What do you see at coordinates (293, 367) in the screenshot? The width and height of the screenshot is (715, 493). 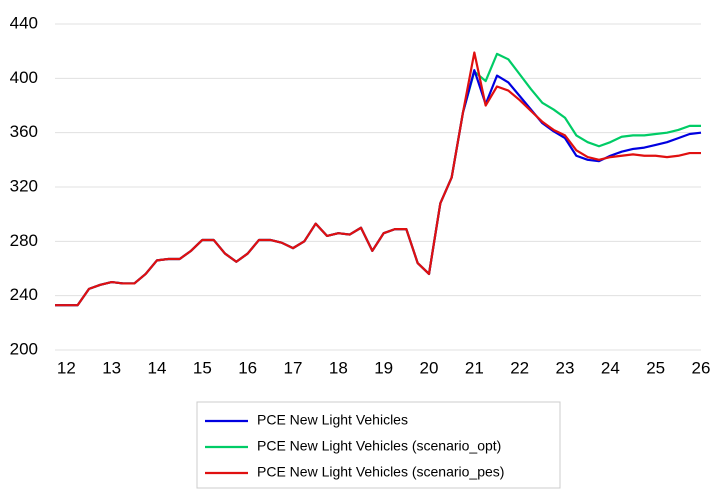 I see `x-tick-label: 17` at bounding box center [293, 367].